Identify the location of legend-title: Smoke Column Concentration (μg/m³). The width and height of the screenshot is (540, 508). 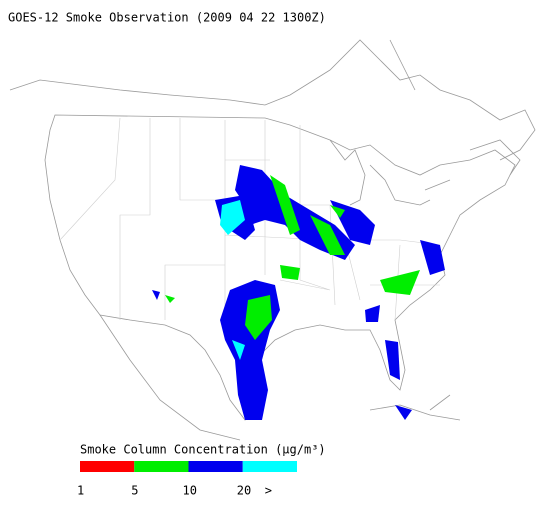
(203, 450).